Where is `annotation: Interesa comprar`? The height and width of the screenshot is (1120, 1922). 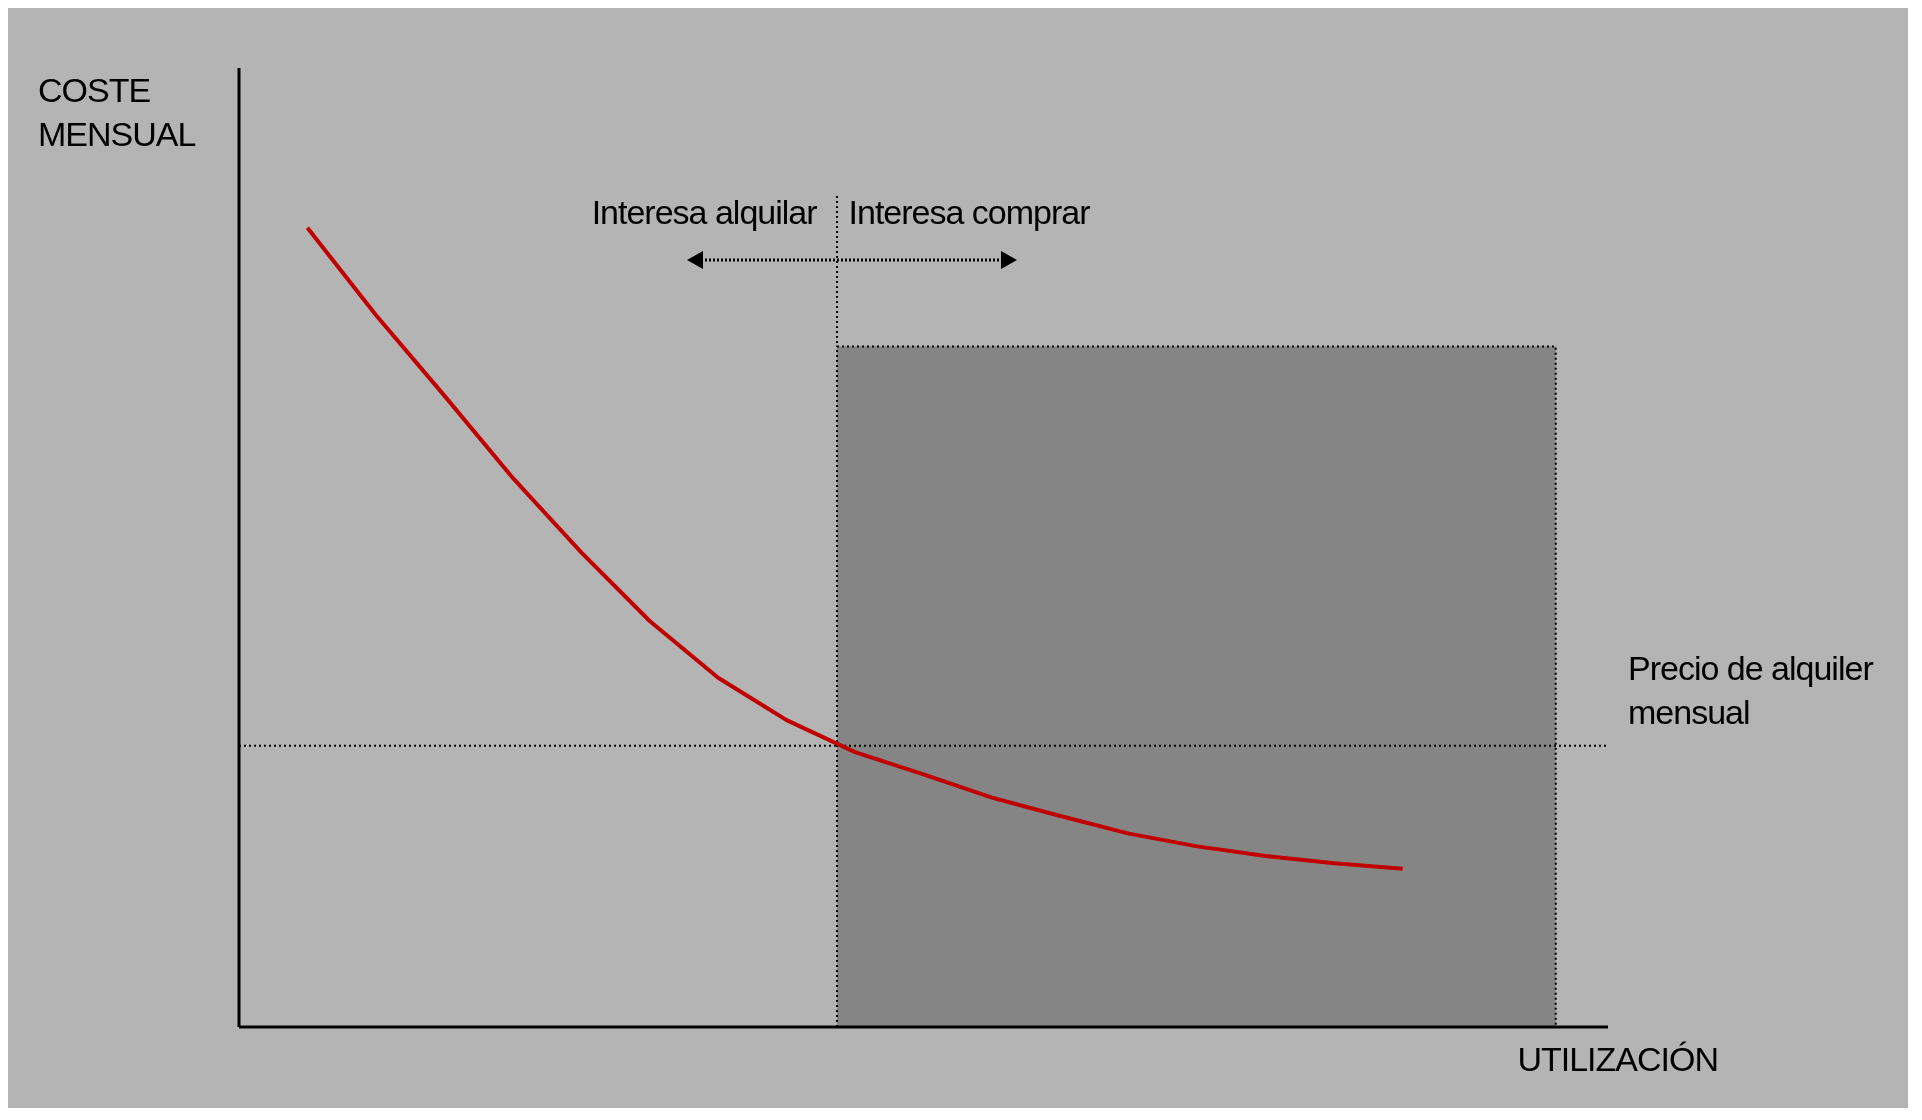 annotation: Interesa comprar is located at coordinates (969, 212).